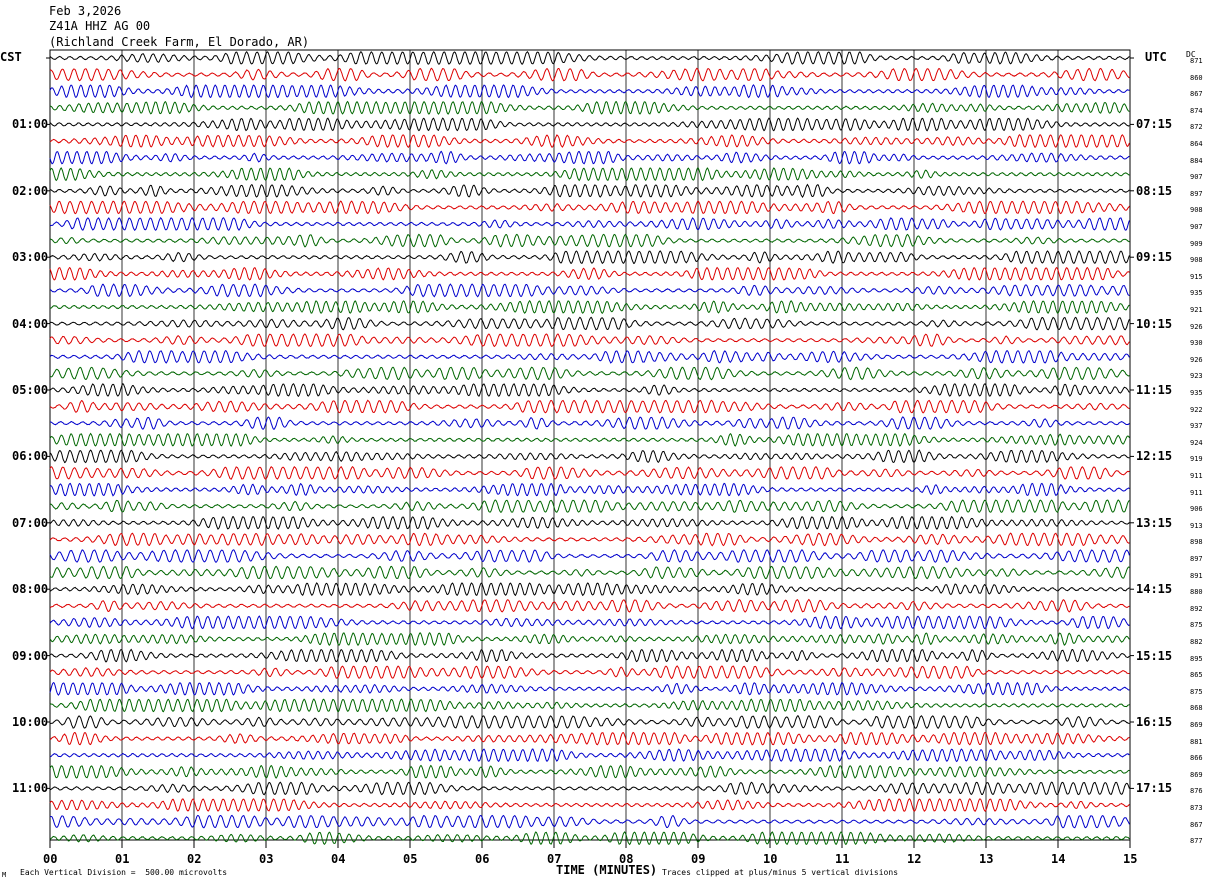  Describe the element at coordinates (1154, 323) in the screenshot. I see `hour-label-utc: 10:15` at that location.